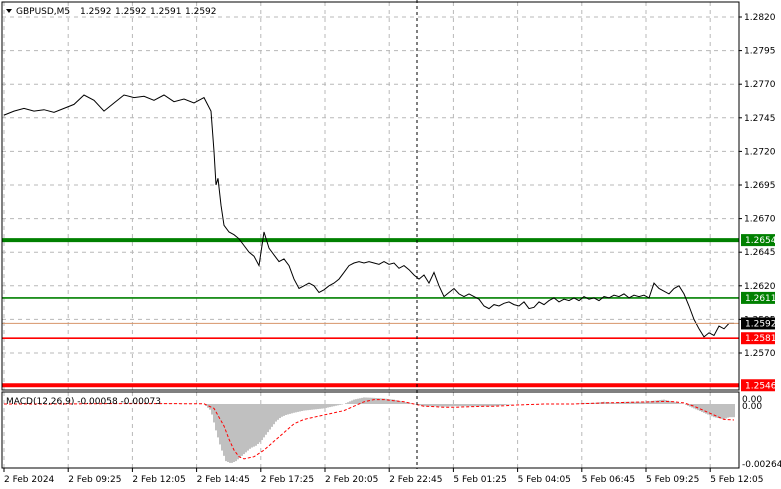 The image size is (781, 489). I want to click on level-tag-label: 1.2654, so click(761, 241).